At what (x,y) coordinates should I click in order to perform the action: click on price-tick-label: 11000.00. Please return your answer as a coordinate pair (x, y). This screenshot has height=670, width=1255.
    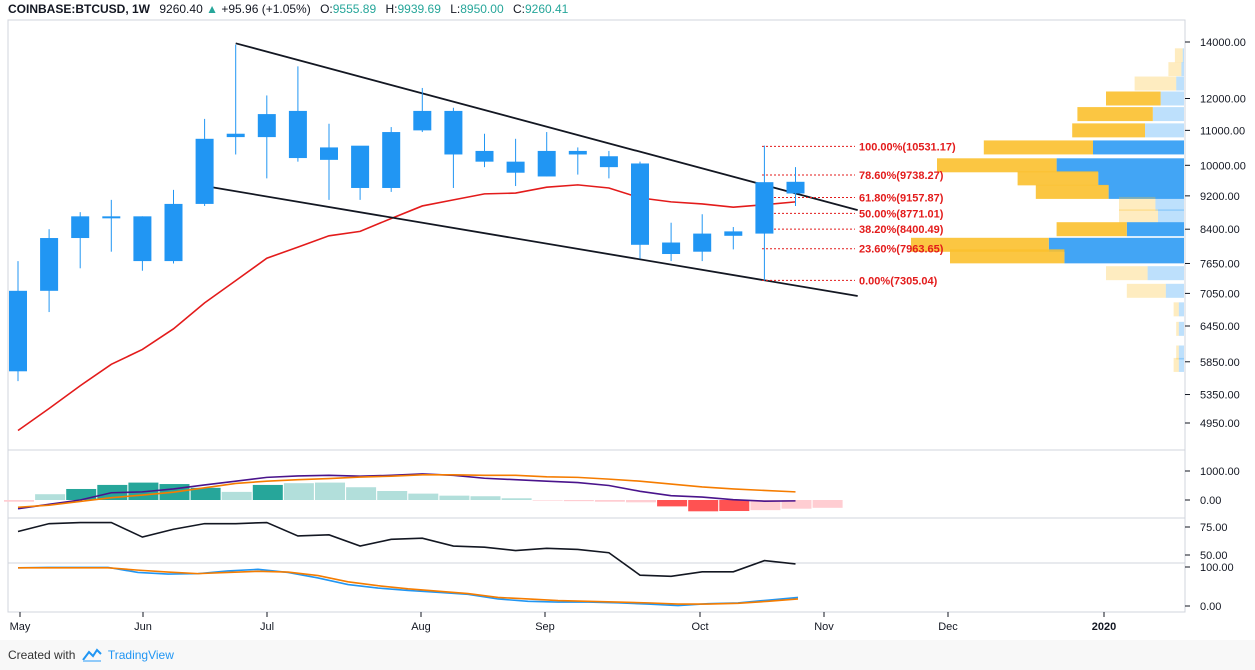
    Looking at the image, I should click on (1222, 131).